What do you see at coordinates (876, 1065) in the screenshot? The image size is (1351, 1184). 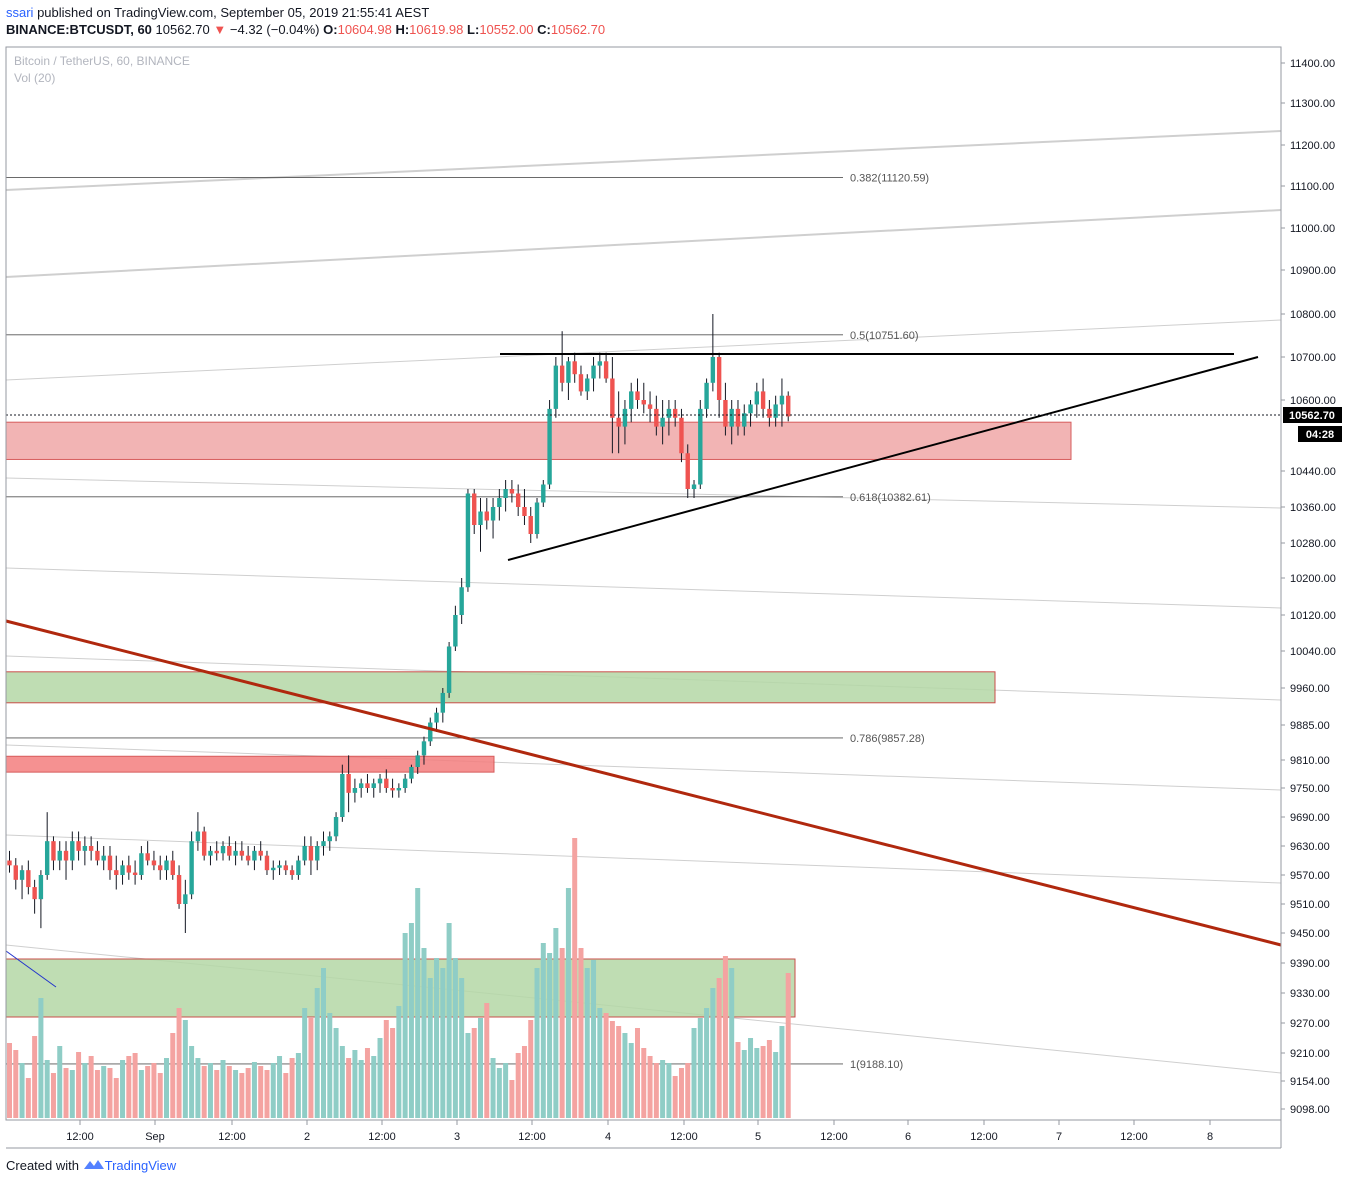 I see `fib-label: 1(9188.10)` at bounding box center [876, 1065].